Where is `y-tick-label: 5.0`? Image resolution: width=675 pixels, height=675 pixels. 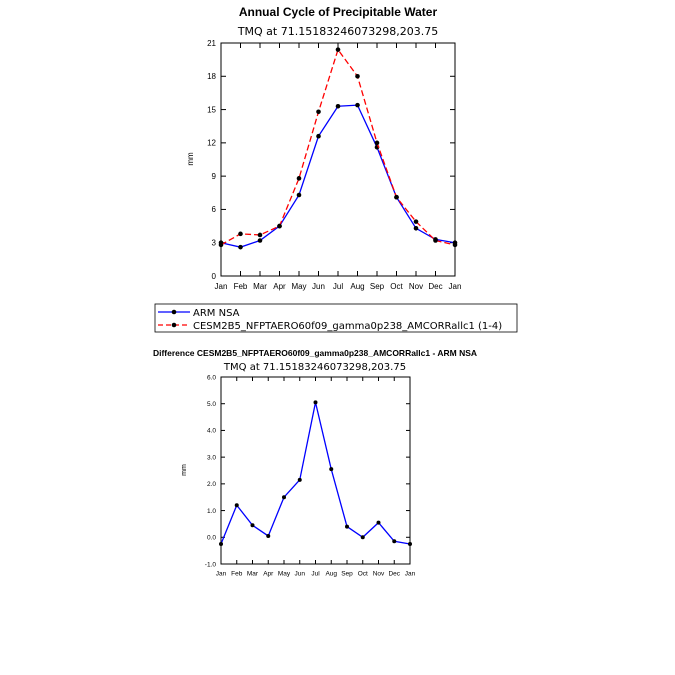
y-tick-label: 5.0 is located at coordinates (211, 404).